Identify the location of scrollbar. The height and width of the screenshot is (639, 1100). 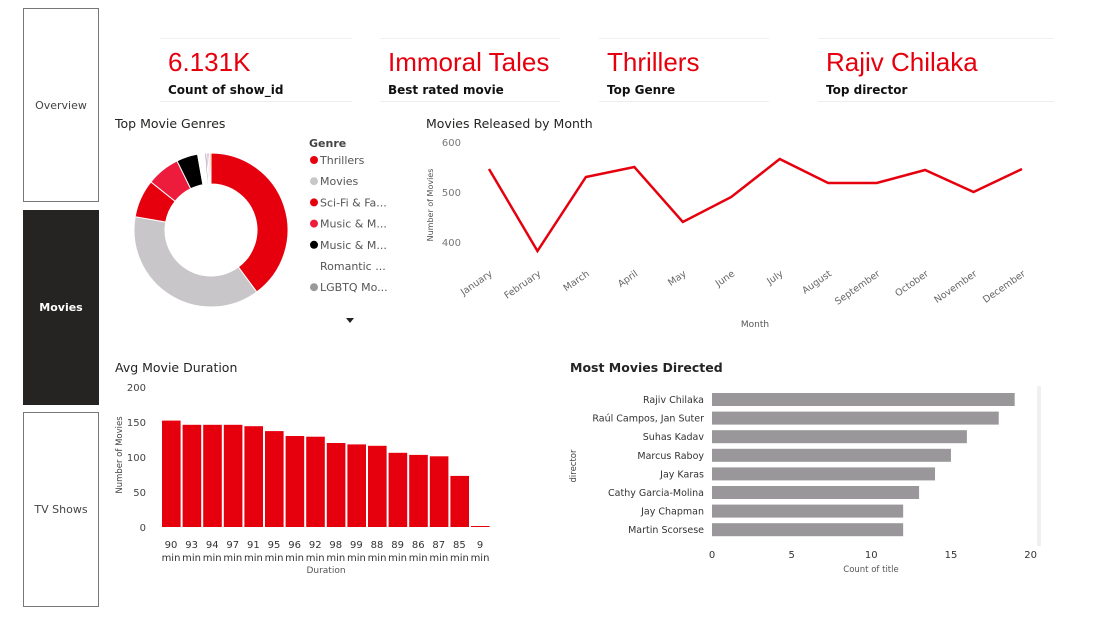
(1039, 466).